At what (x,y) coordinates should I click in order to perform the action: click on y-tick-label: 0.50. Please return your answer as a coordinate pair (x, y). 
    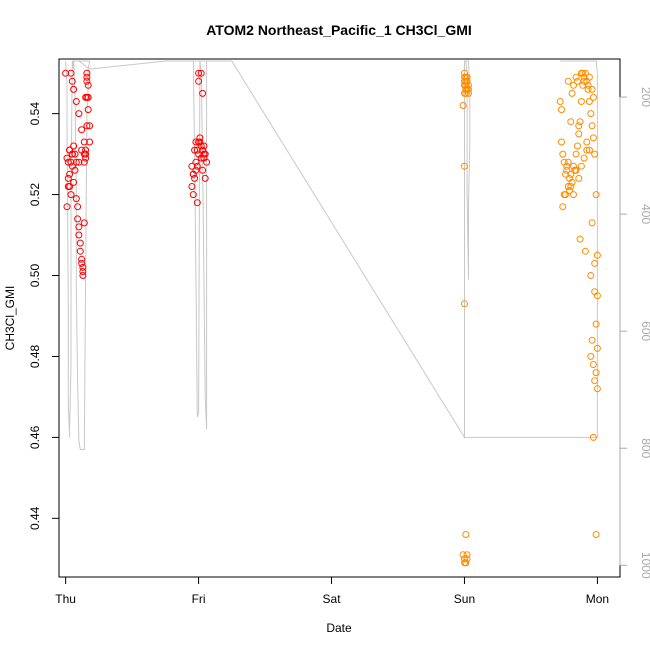
    Looking at the image, I should click on (35, 276).